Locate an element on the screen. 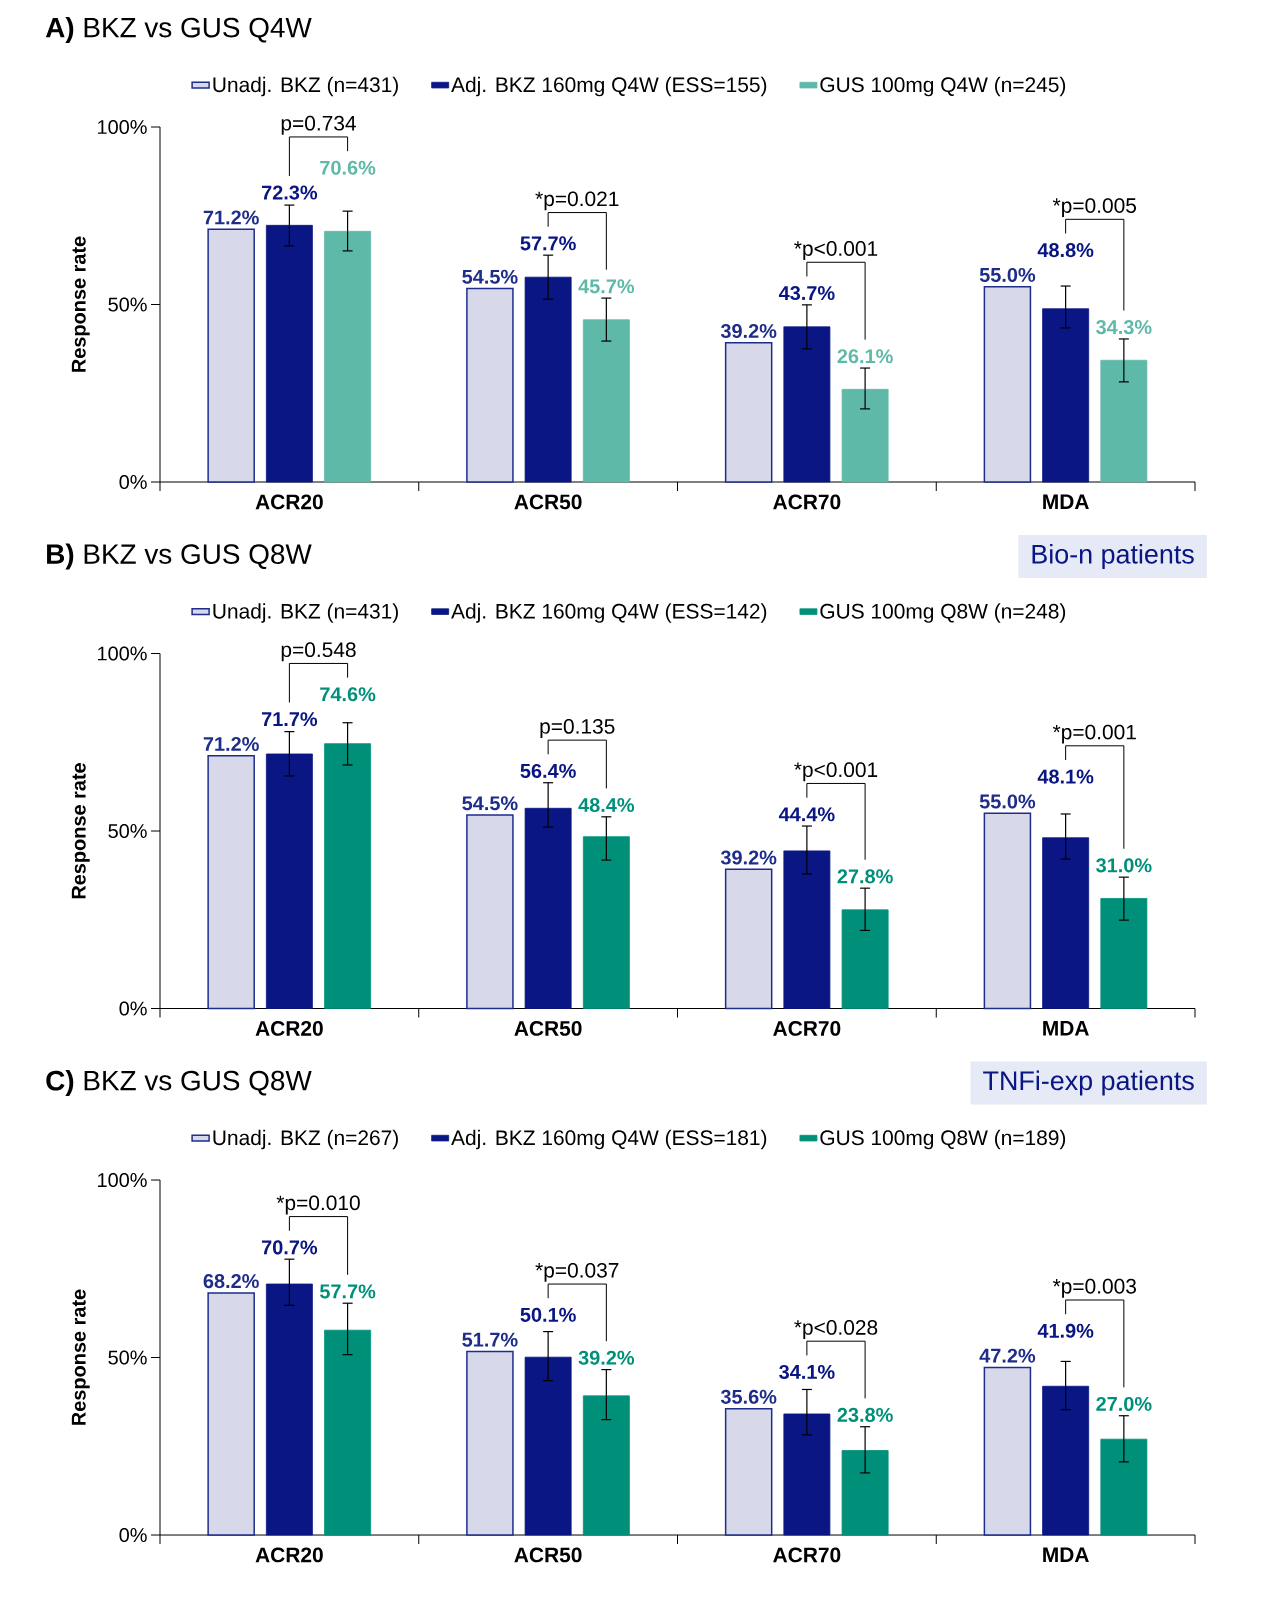  data-label: 48.8% is located at coordinates (1065, 250).